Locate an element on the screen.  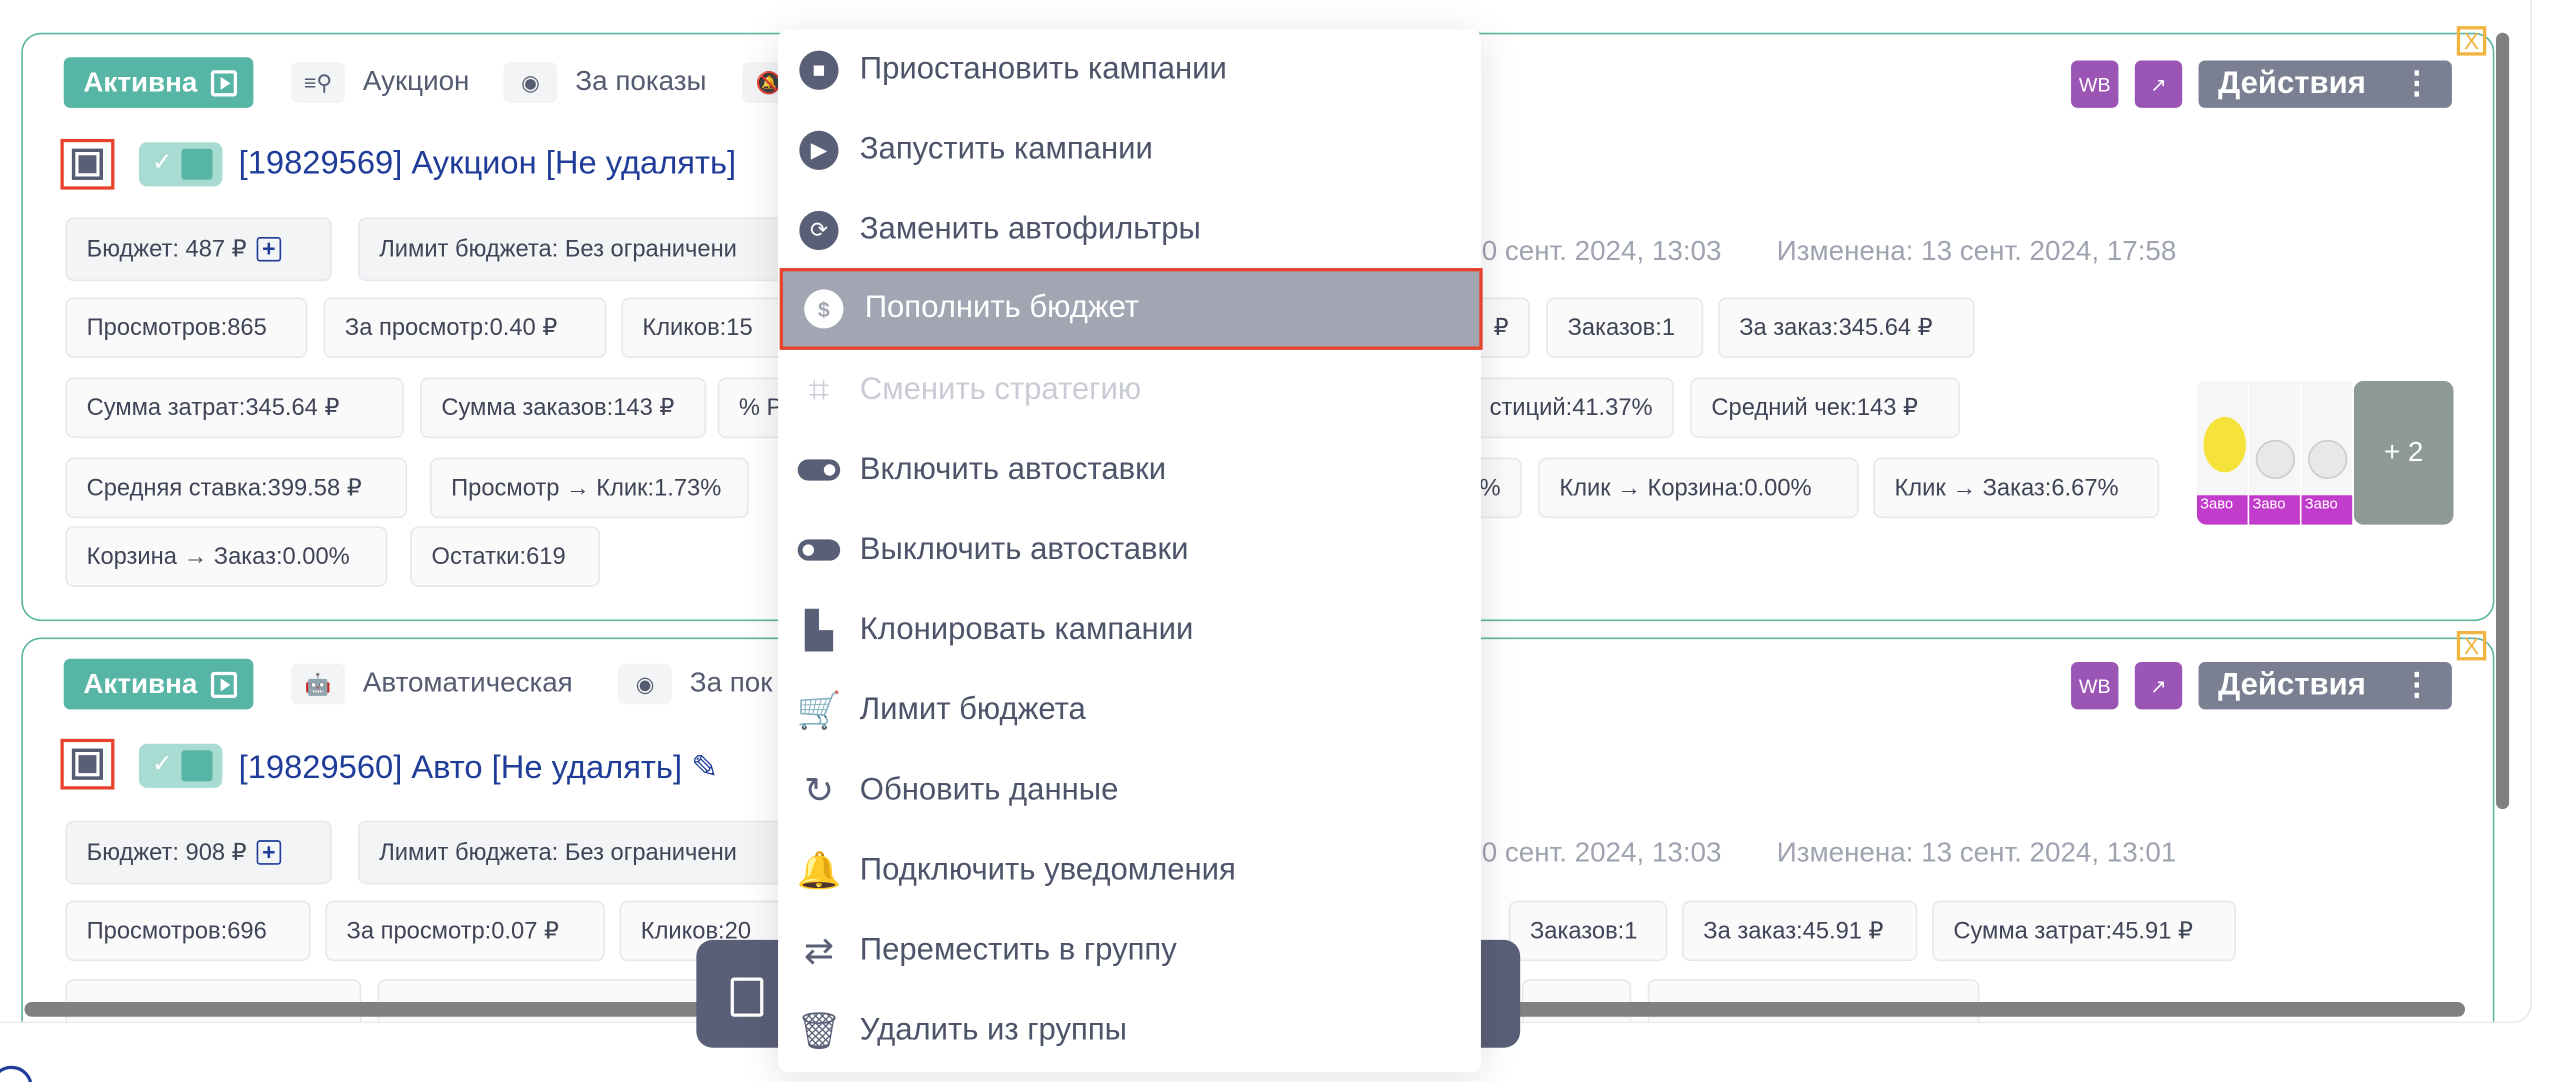
edit-pencil-icon: ✎ is located at coordinates (705, 768).